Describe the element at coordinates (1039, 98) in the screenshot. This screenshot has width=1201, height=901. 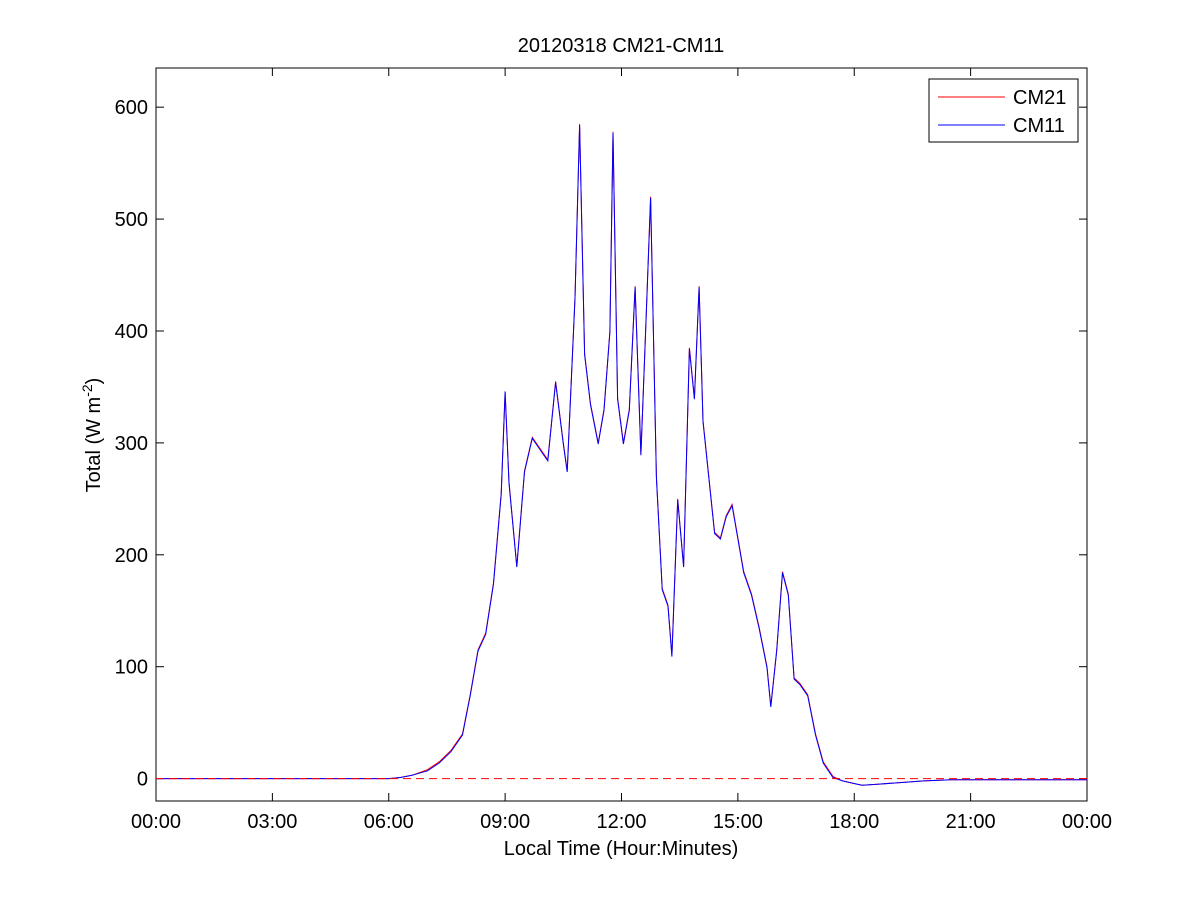
I see `legend-label-cm21: CM21` at that location.